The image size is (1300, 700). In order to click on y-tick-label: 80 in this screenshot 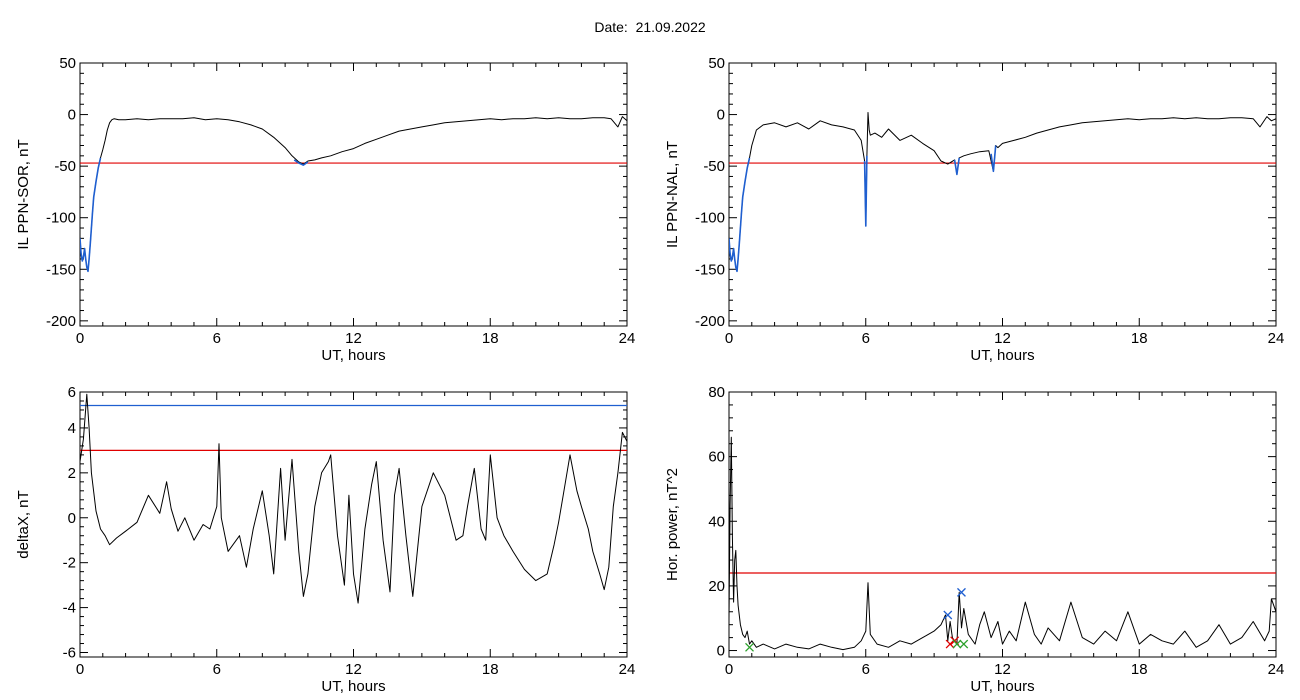, I will do `click(716, 392)`.